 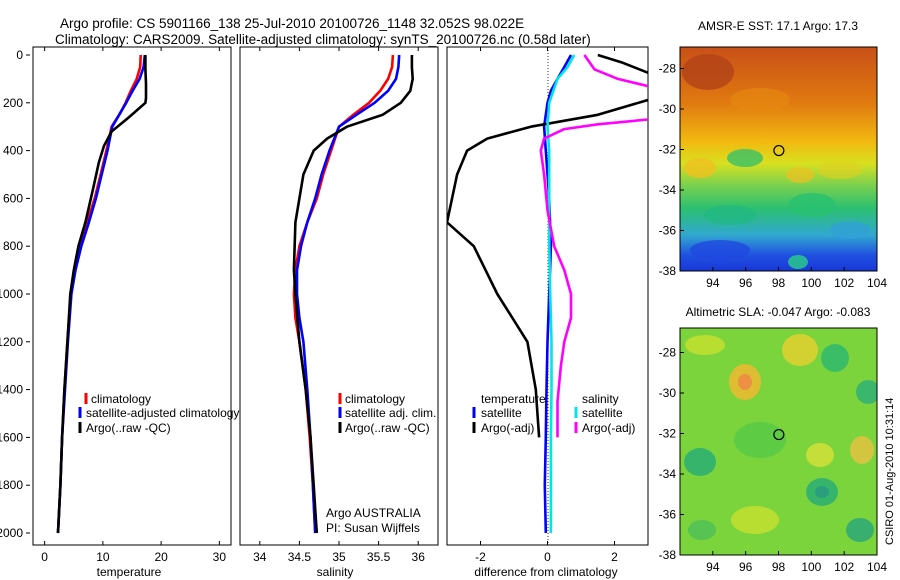 What do you see at coordinates (13, 246) in the screenshot?
I see `y-tick-label: 800` at bounding box center [13, 246].